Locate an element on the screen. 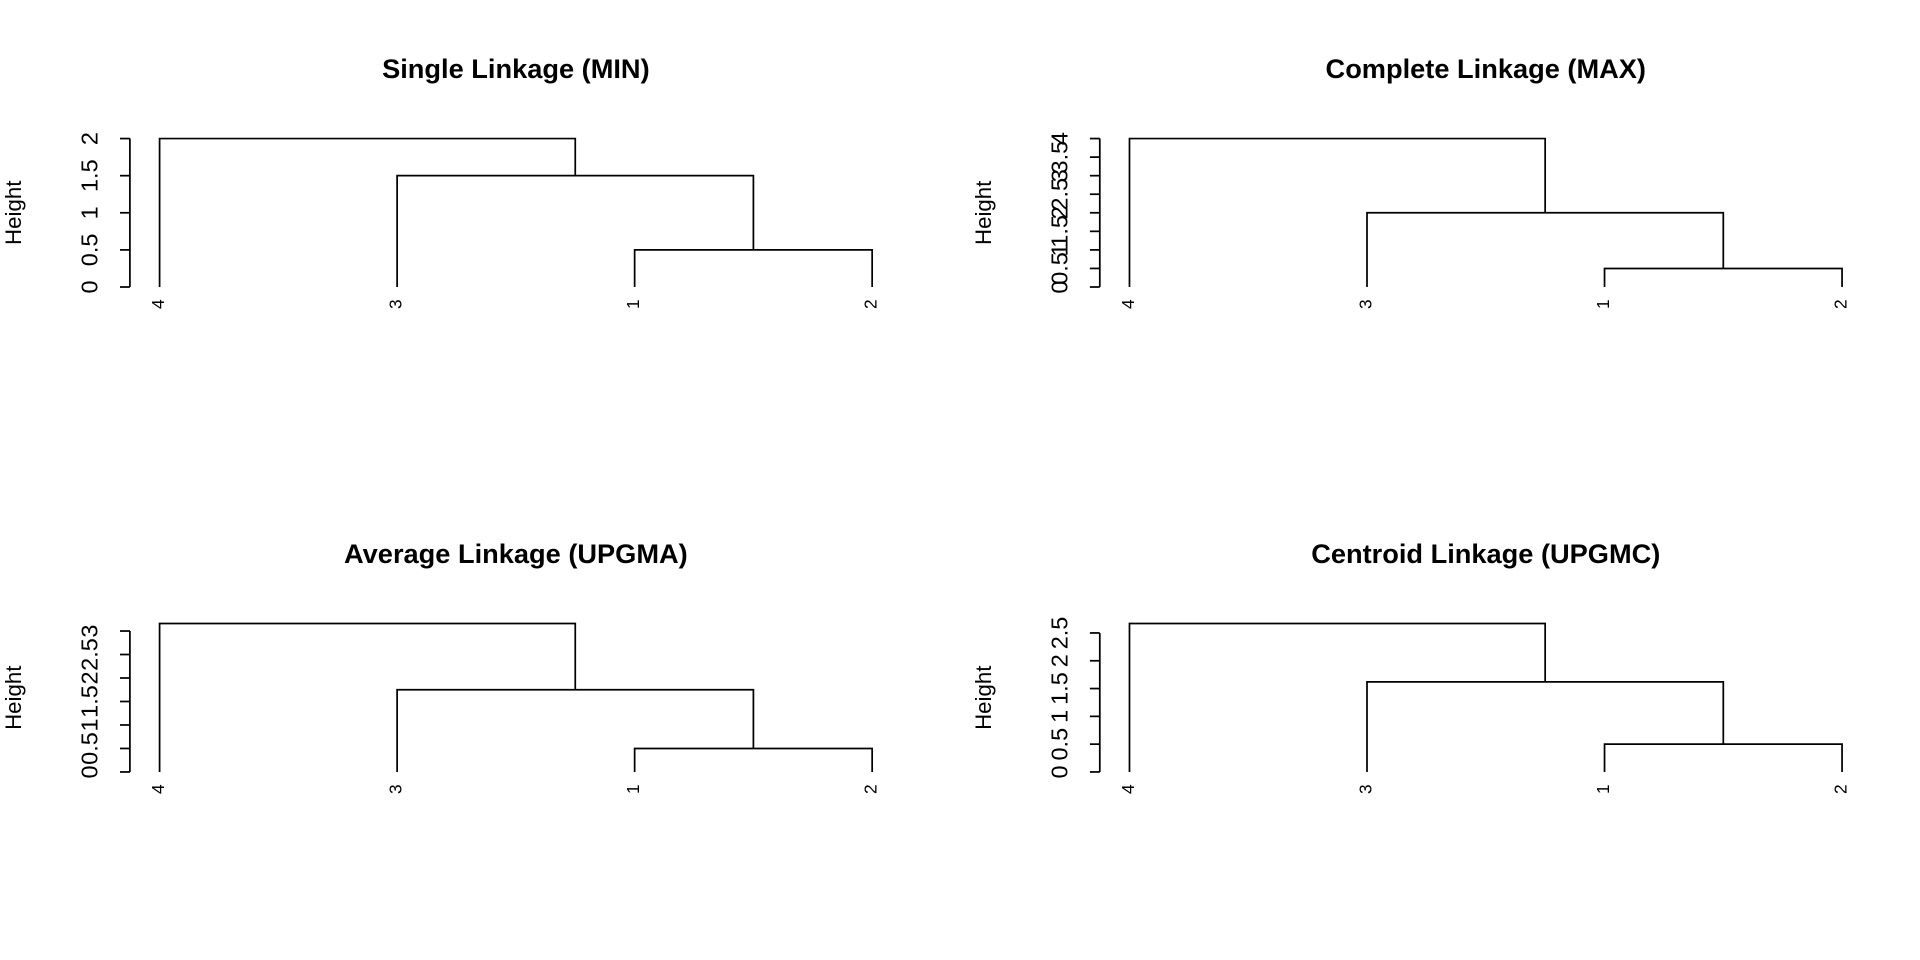 Image resolution: width=1920 pixels, height=960 pixels. y-tick-label: 3.5 is located at coordinates (1060, 157).